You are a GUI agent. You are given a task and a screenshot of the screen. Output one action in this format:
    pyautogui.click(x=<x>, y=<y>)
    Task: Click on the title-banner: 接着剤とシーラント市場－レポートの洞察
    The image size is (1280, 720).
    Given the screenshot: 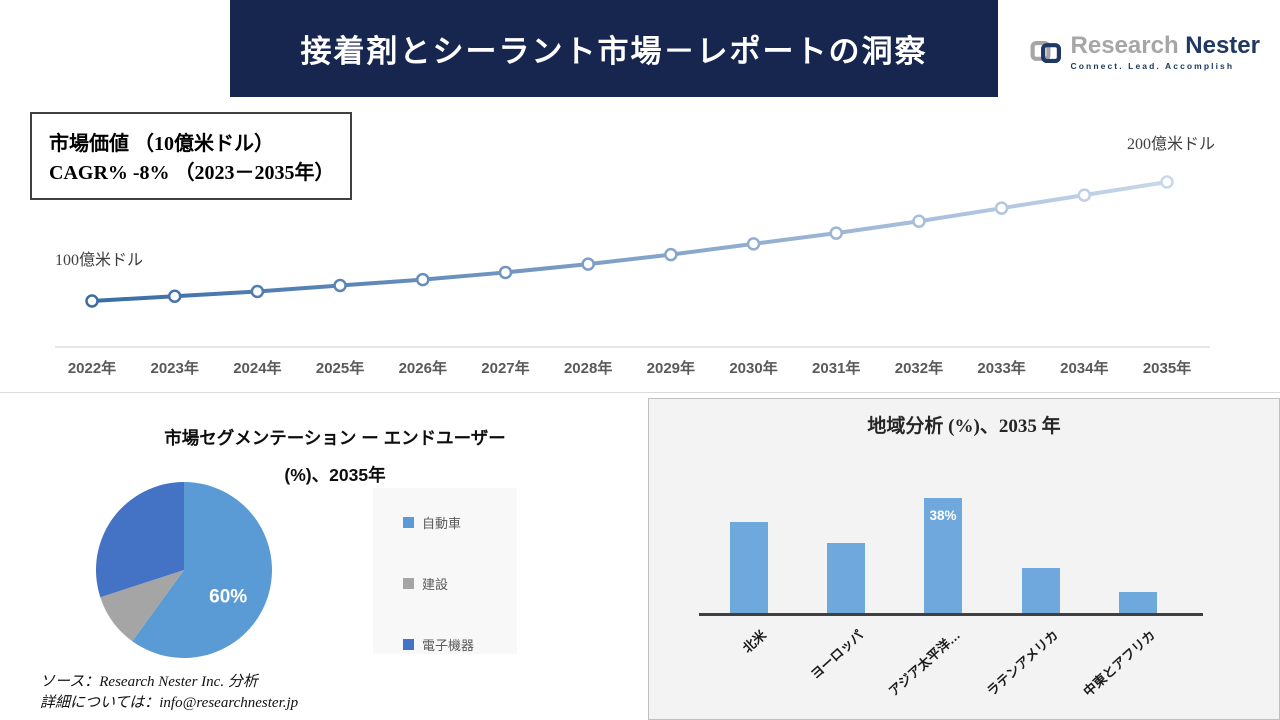 What is the action you would take?
    pyautogui.click(x=614, y=48)
    